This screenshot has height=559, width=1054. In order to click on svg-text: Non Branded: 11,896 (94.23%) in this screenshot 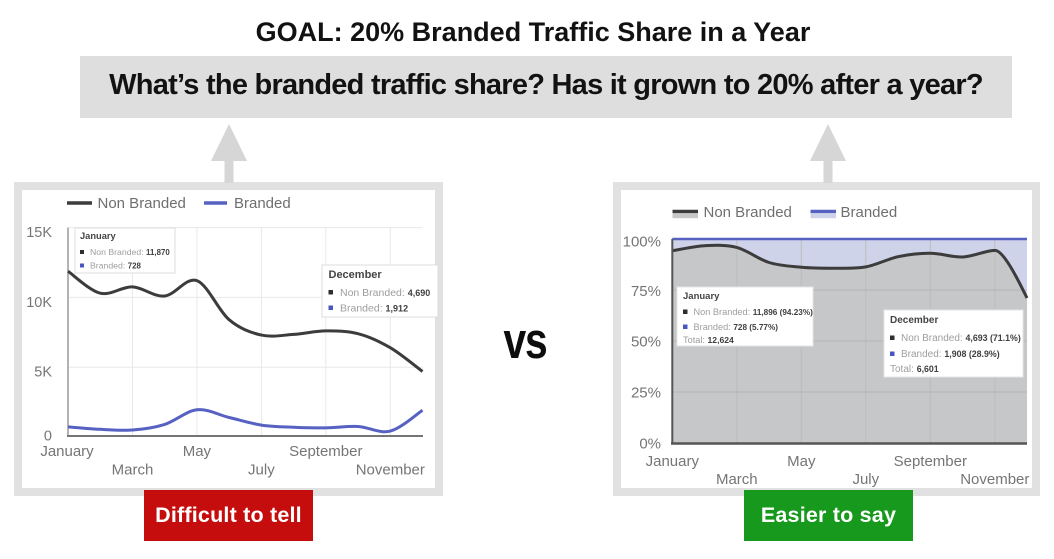, I will do `click(754, 312)`.